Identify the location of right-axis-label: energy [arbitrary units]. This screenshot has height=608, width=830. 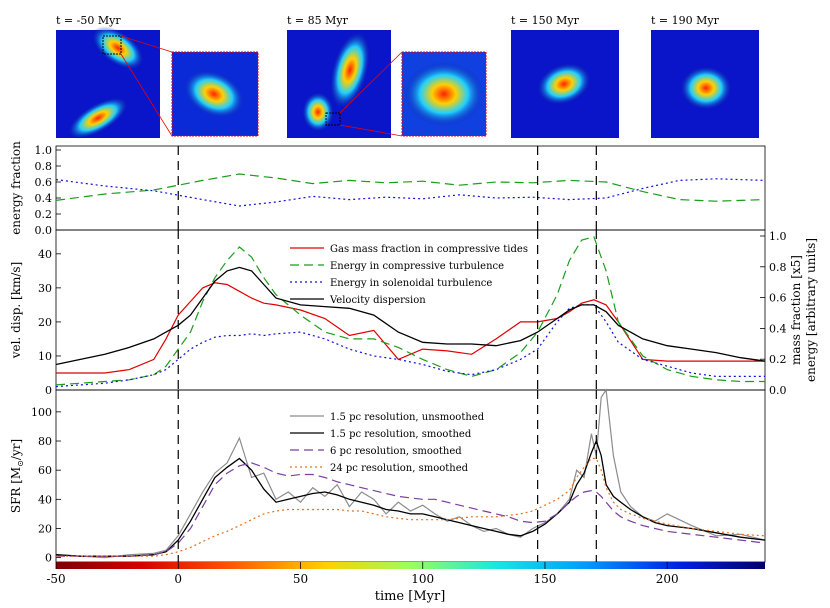
(811, 310).